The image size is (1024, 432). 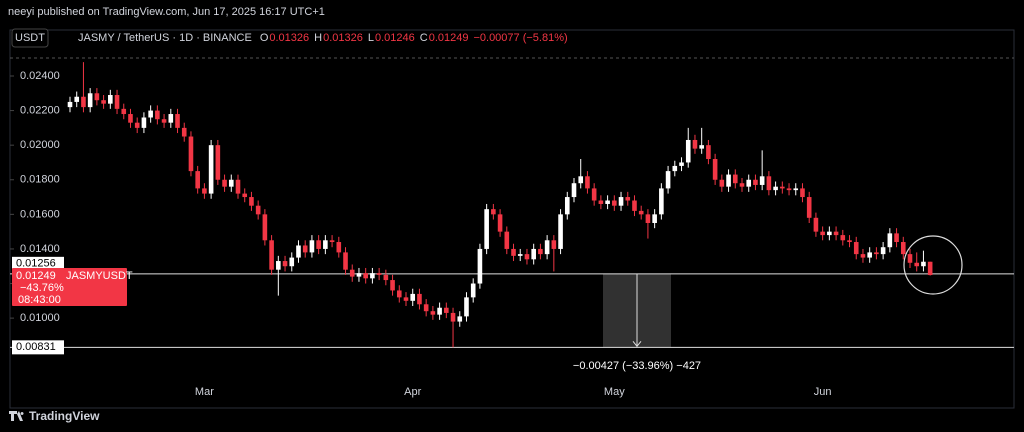 What do you see at coordinates (933, 265) in the screenshot?
I see `highlight-circle` at bounding box center [933, 265].